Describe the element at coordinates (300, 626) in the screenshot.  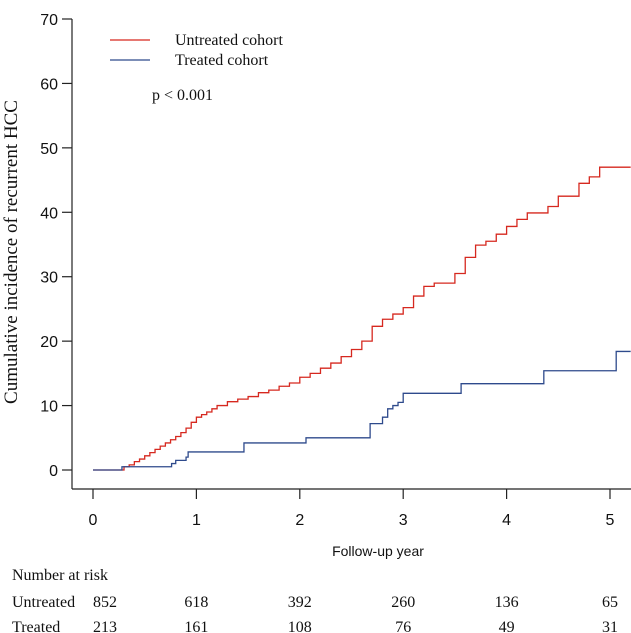
I see `risk-value-treated-2: 108` at that location.